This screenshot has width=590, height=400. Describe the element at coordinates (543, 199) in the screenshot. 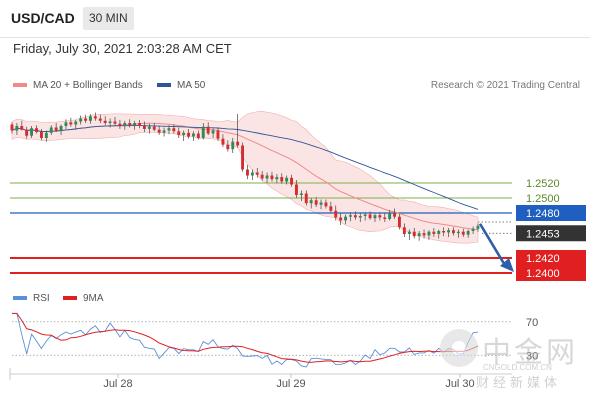

I see `price-label-1.2500: 1.2500` at that location.